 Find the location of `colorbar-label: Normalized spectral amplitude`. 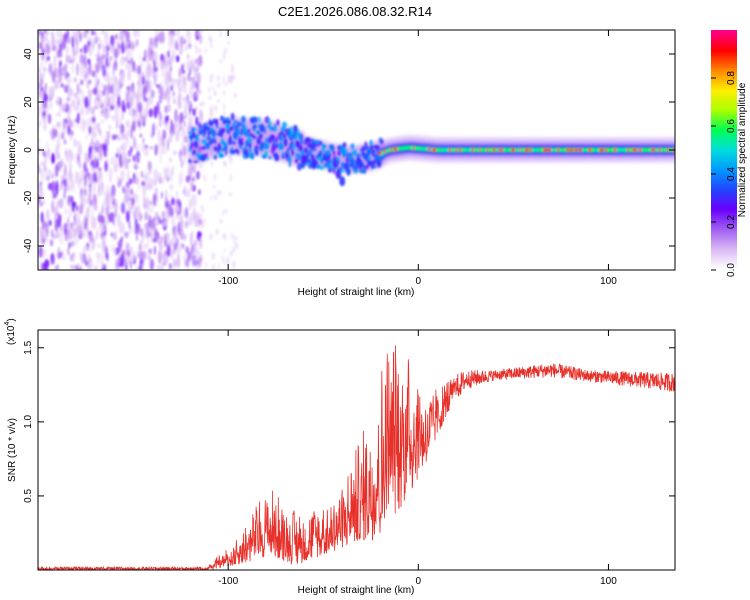

colorbar-label: Normalized spectral amplitude is located at coordinates (742, 149).